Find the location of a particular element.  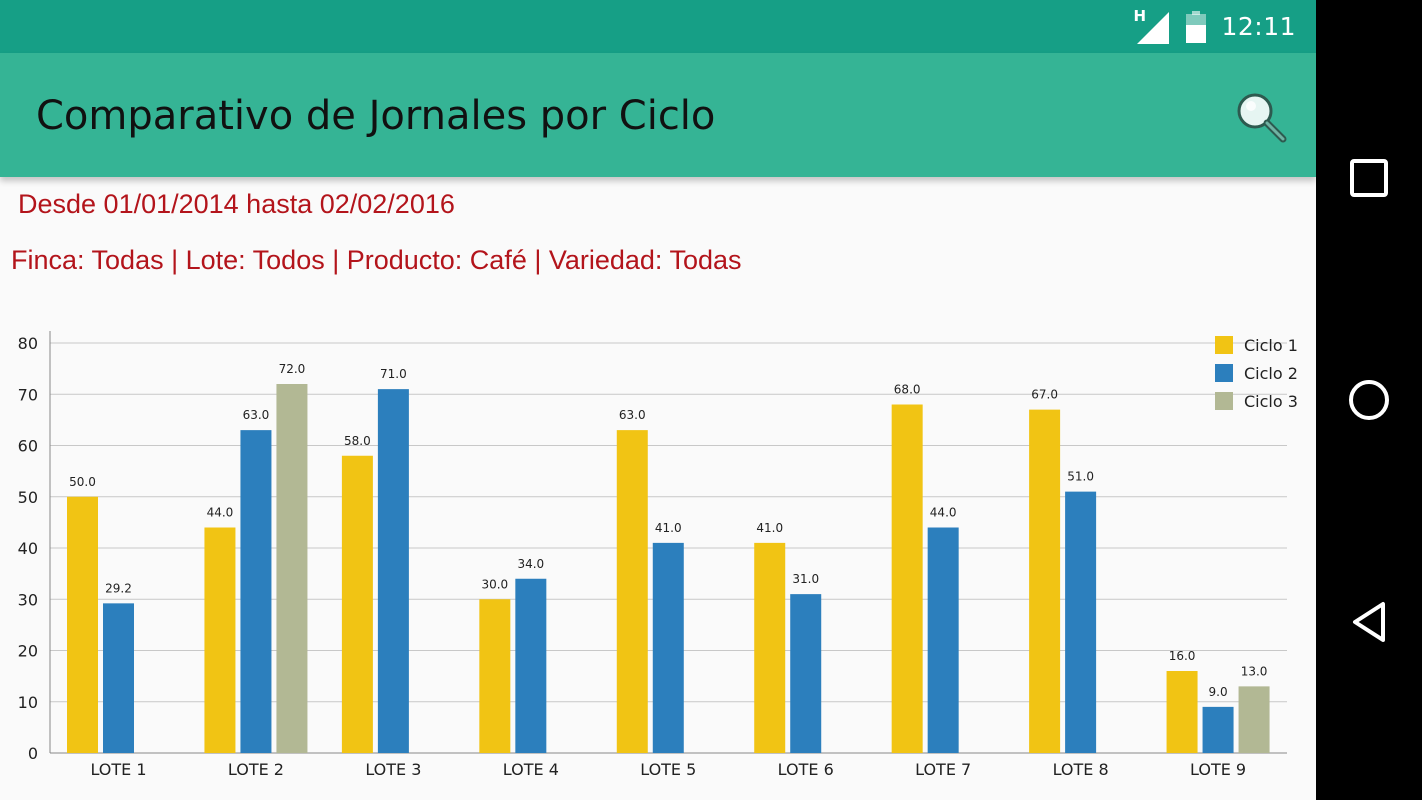

y-tick-label: 60 is located at coordinates (28, 446).